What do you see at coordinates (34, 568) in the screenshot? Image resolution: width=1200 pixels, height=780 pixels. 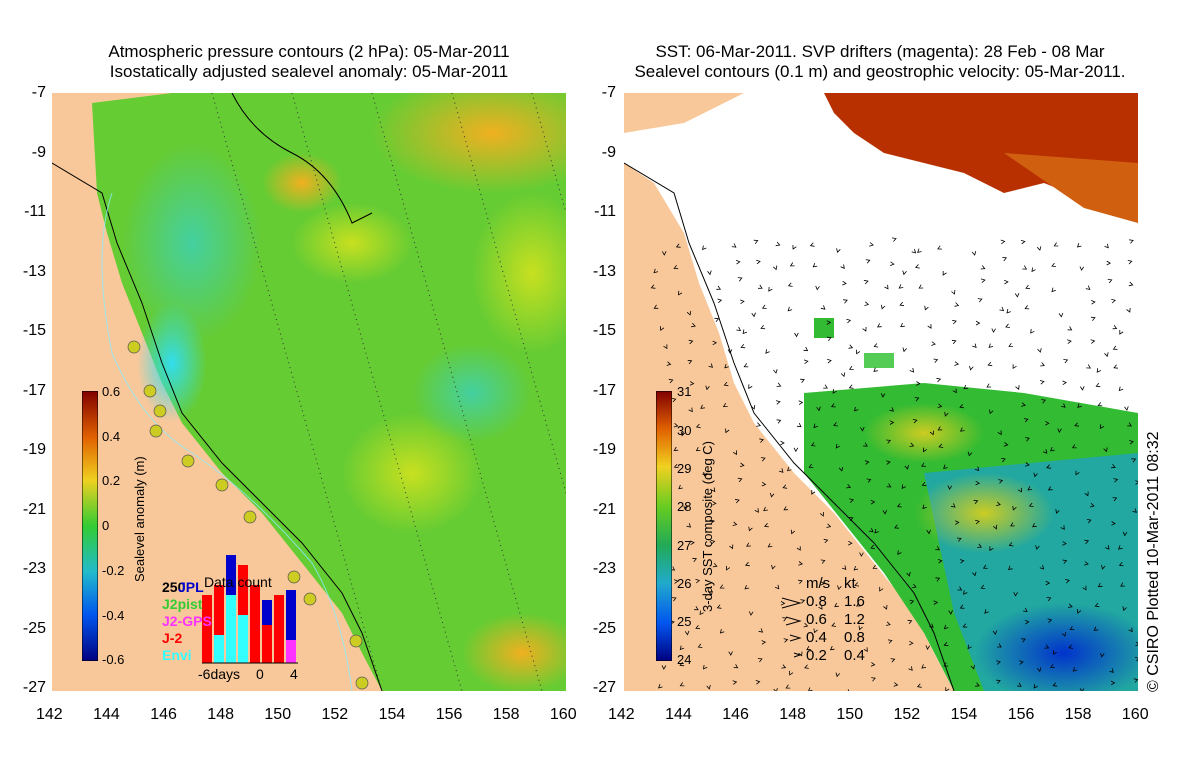 I see `lat-tick--23: -23` at bounding box center [34, 568].